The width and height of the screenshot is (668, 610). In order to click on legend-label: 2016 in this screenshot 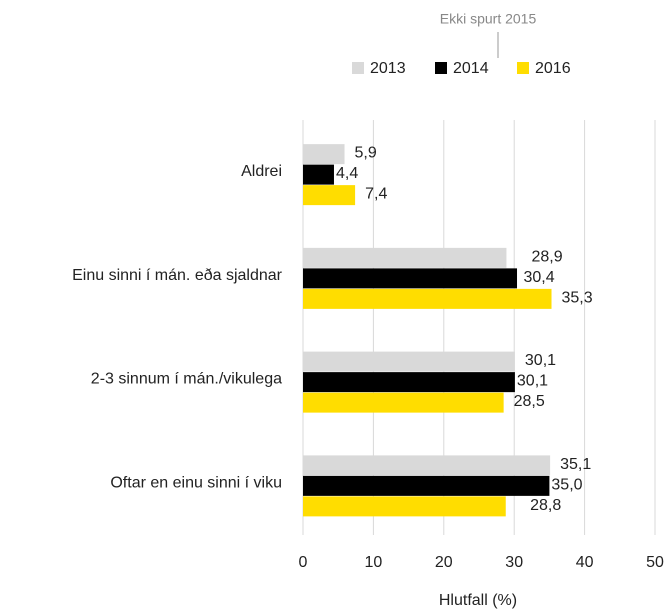, I will do `click(553, 68)`.